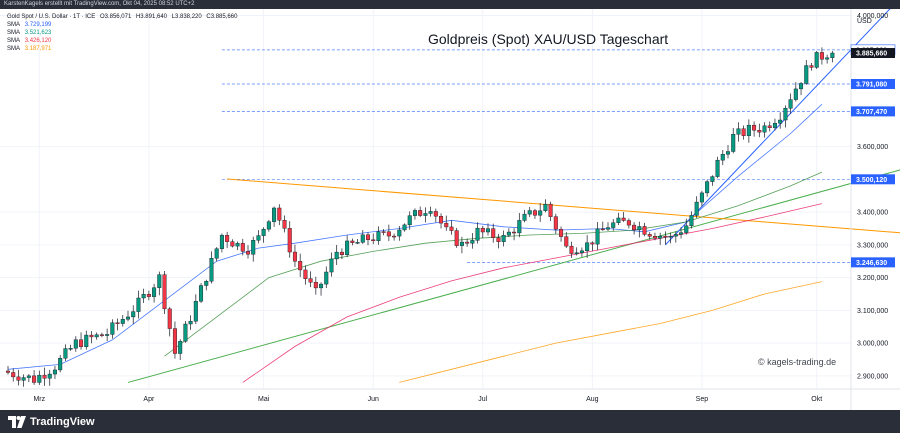 Image resolution: width=900 pixels, height=433 pixels. I want to click on y-tick-label: 3.100,000, so click(872, 311).